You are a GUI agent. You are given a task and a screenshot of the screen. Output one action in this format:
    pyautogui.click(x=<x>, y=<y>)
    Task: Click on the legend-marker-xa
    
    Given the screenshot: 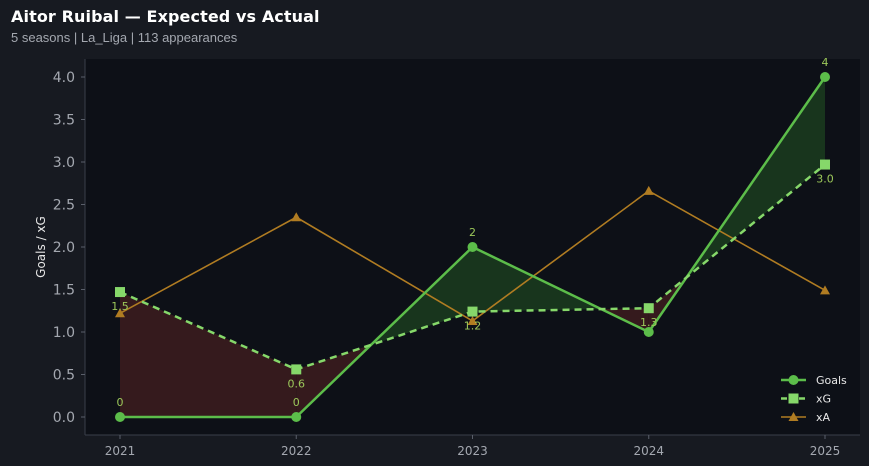 What is the action you would take?
    pyautogui.click(x=793, y=416)
    